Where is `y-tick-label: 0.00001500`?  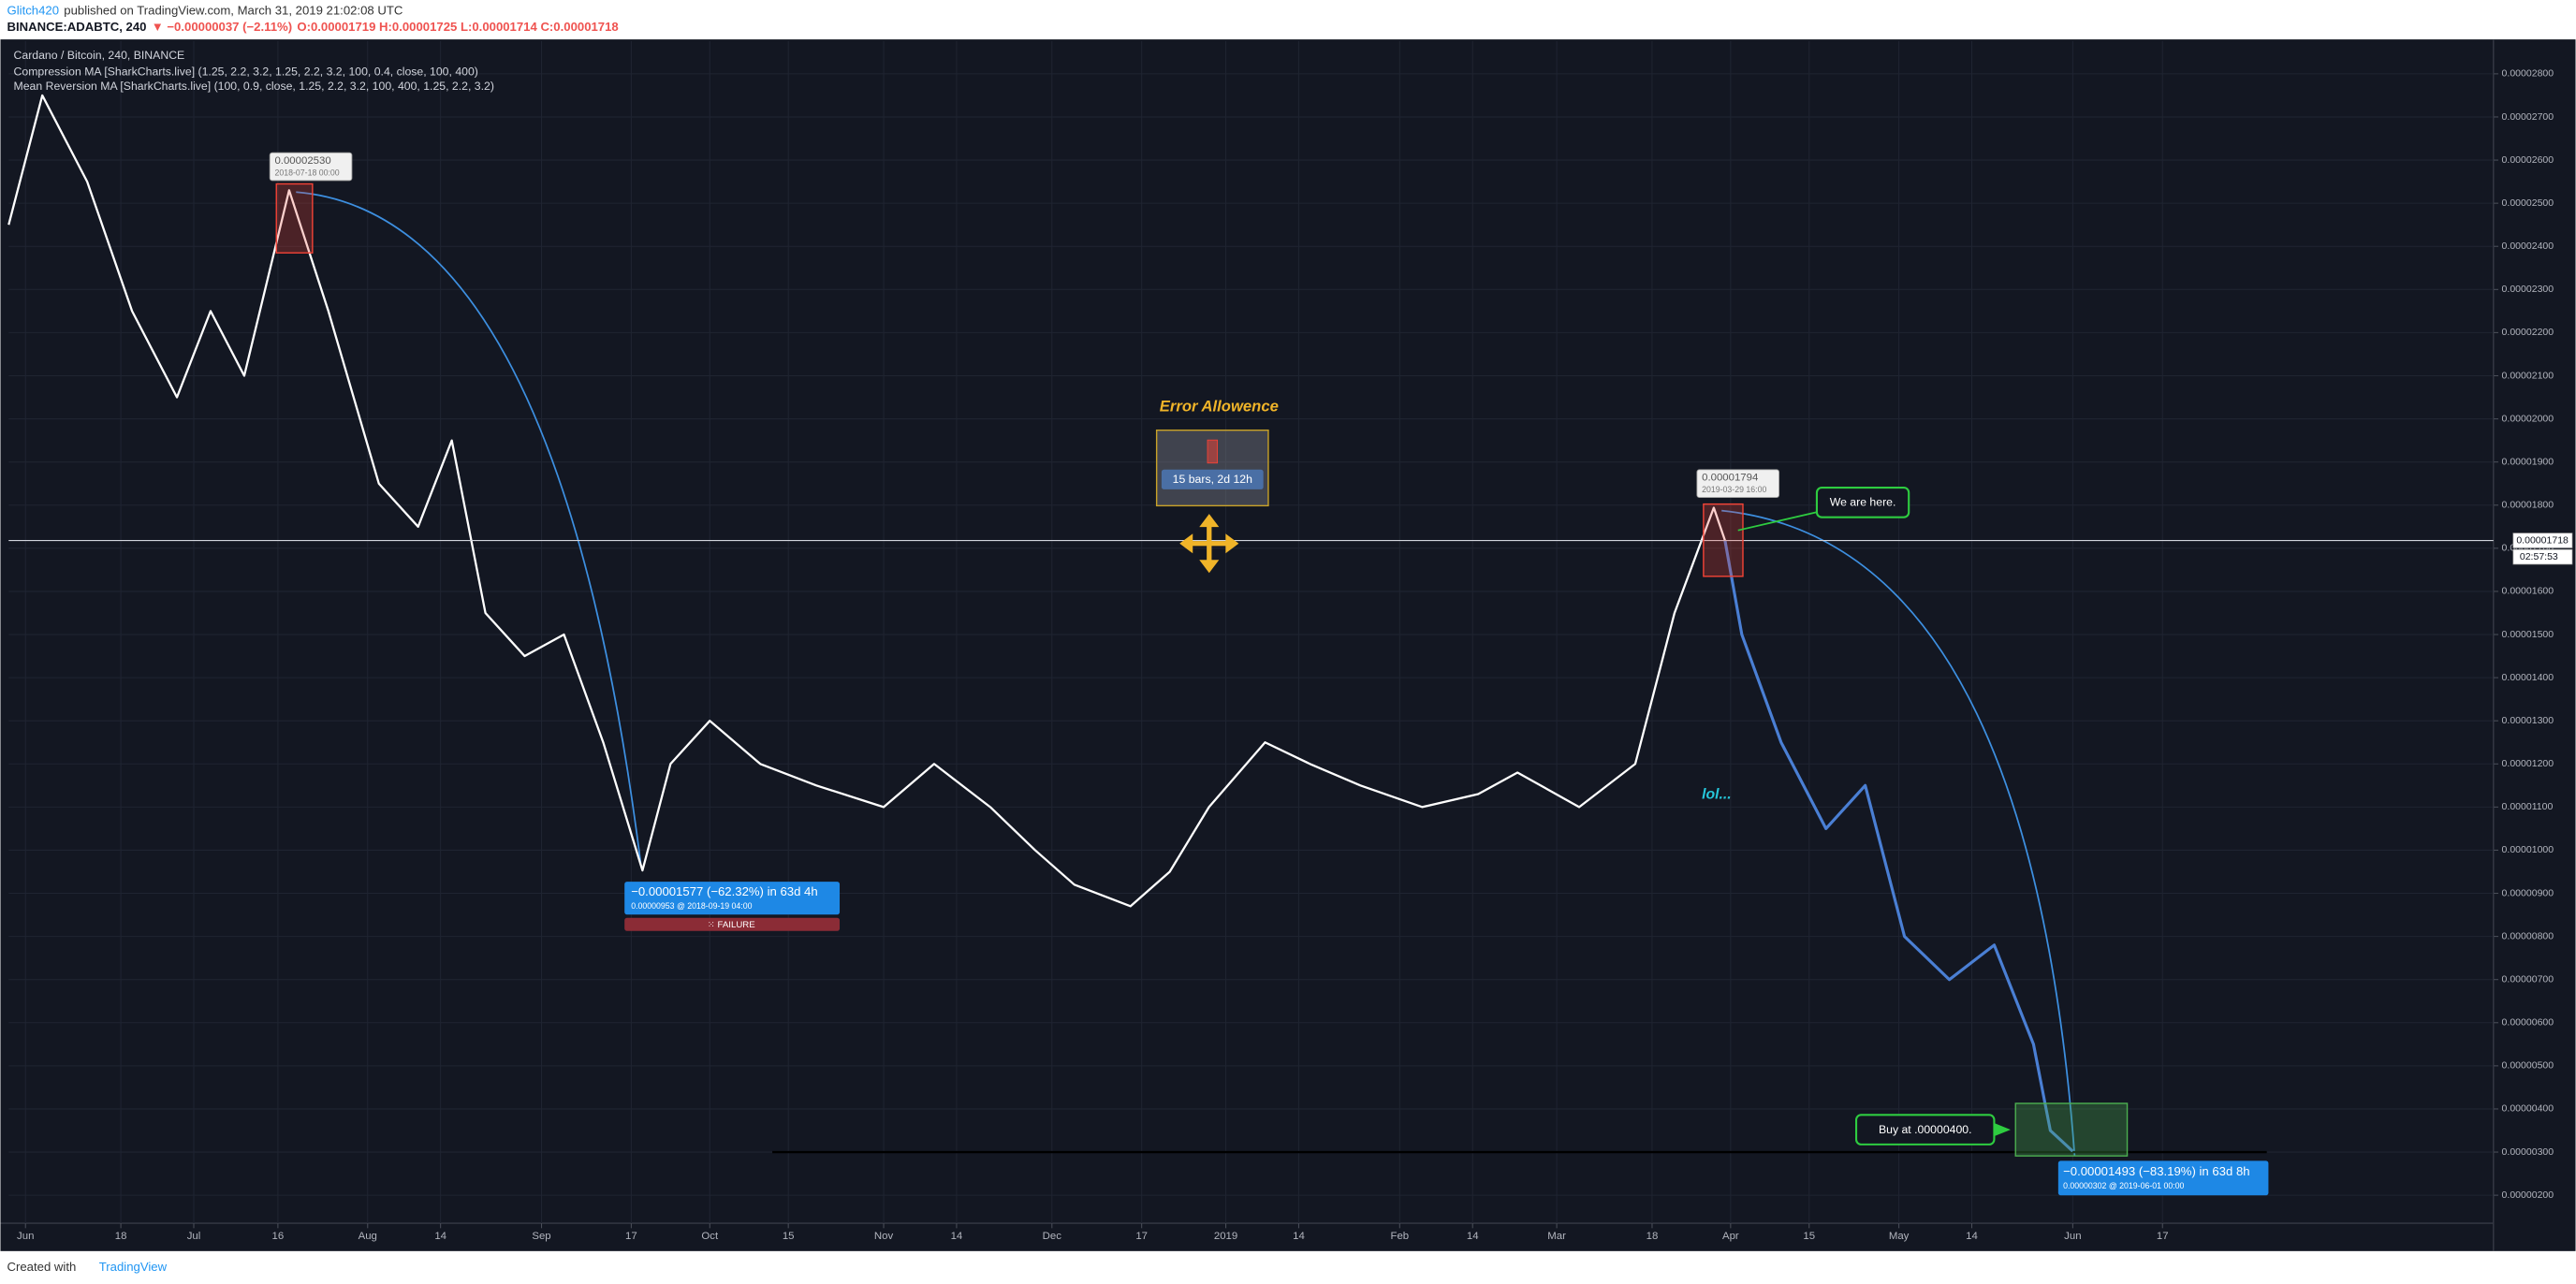 y-tick-label: 0.00001500 is located at coordinates (2528, 634).